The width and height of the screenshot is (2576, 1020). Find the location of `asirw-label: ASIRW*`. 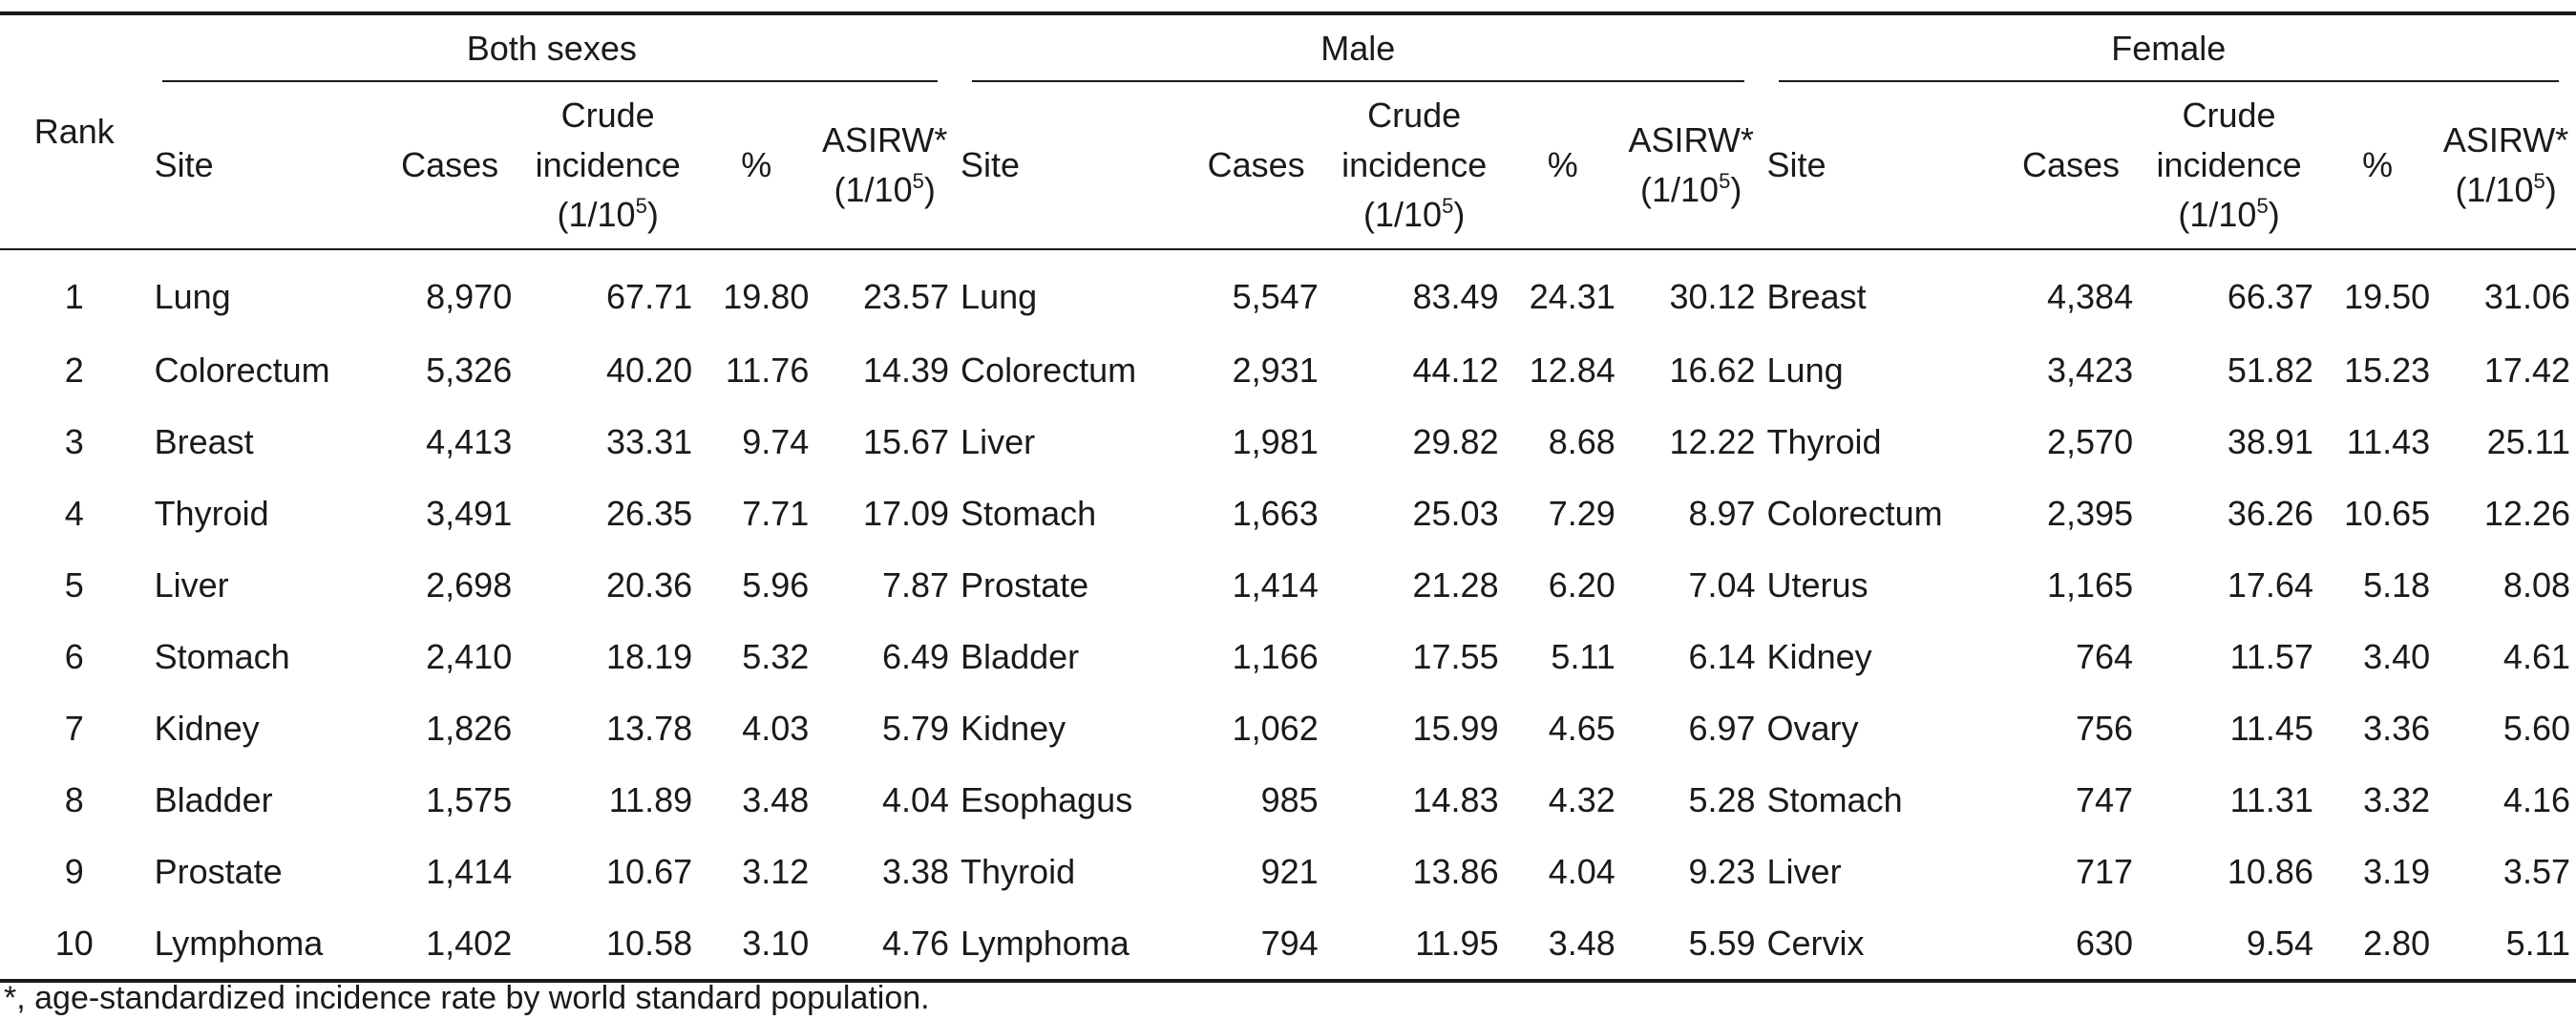

asirw-label: ASIRW* is located at coordinates (885, 139).